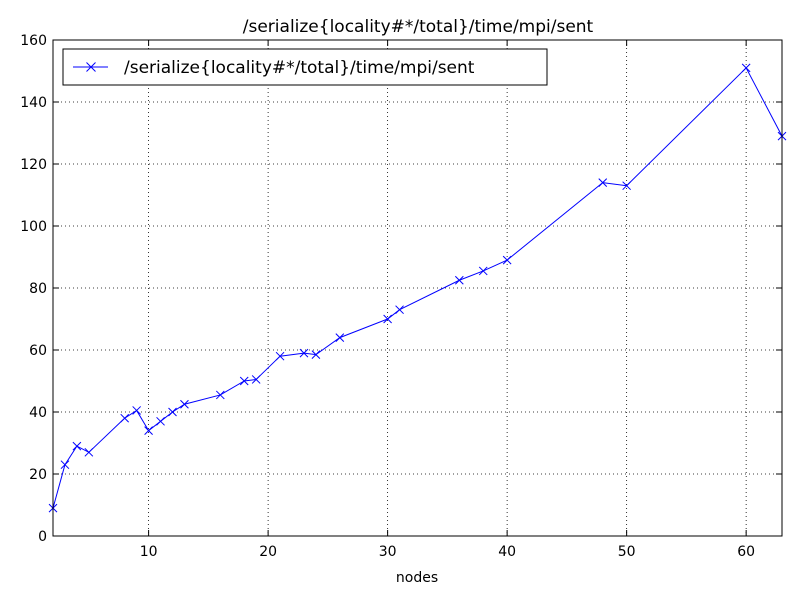 The height and width of the screenshot is (600, 800). I want to click on x-tick-labels: 10 20 30 40 50 60, so click(447, 552).